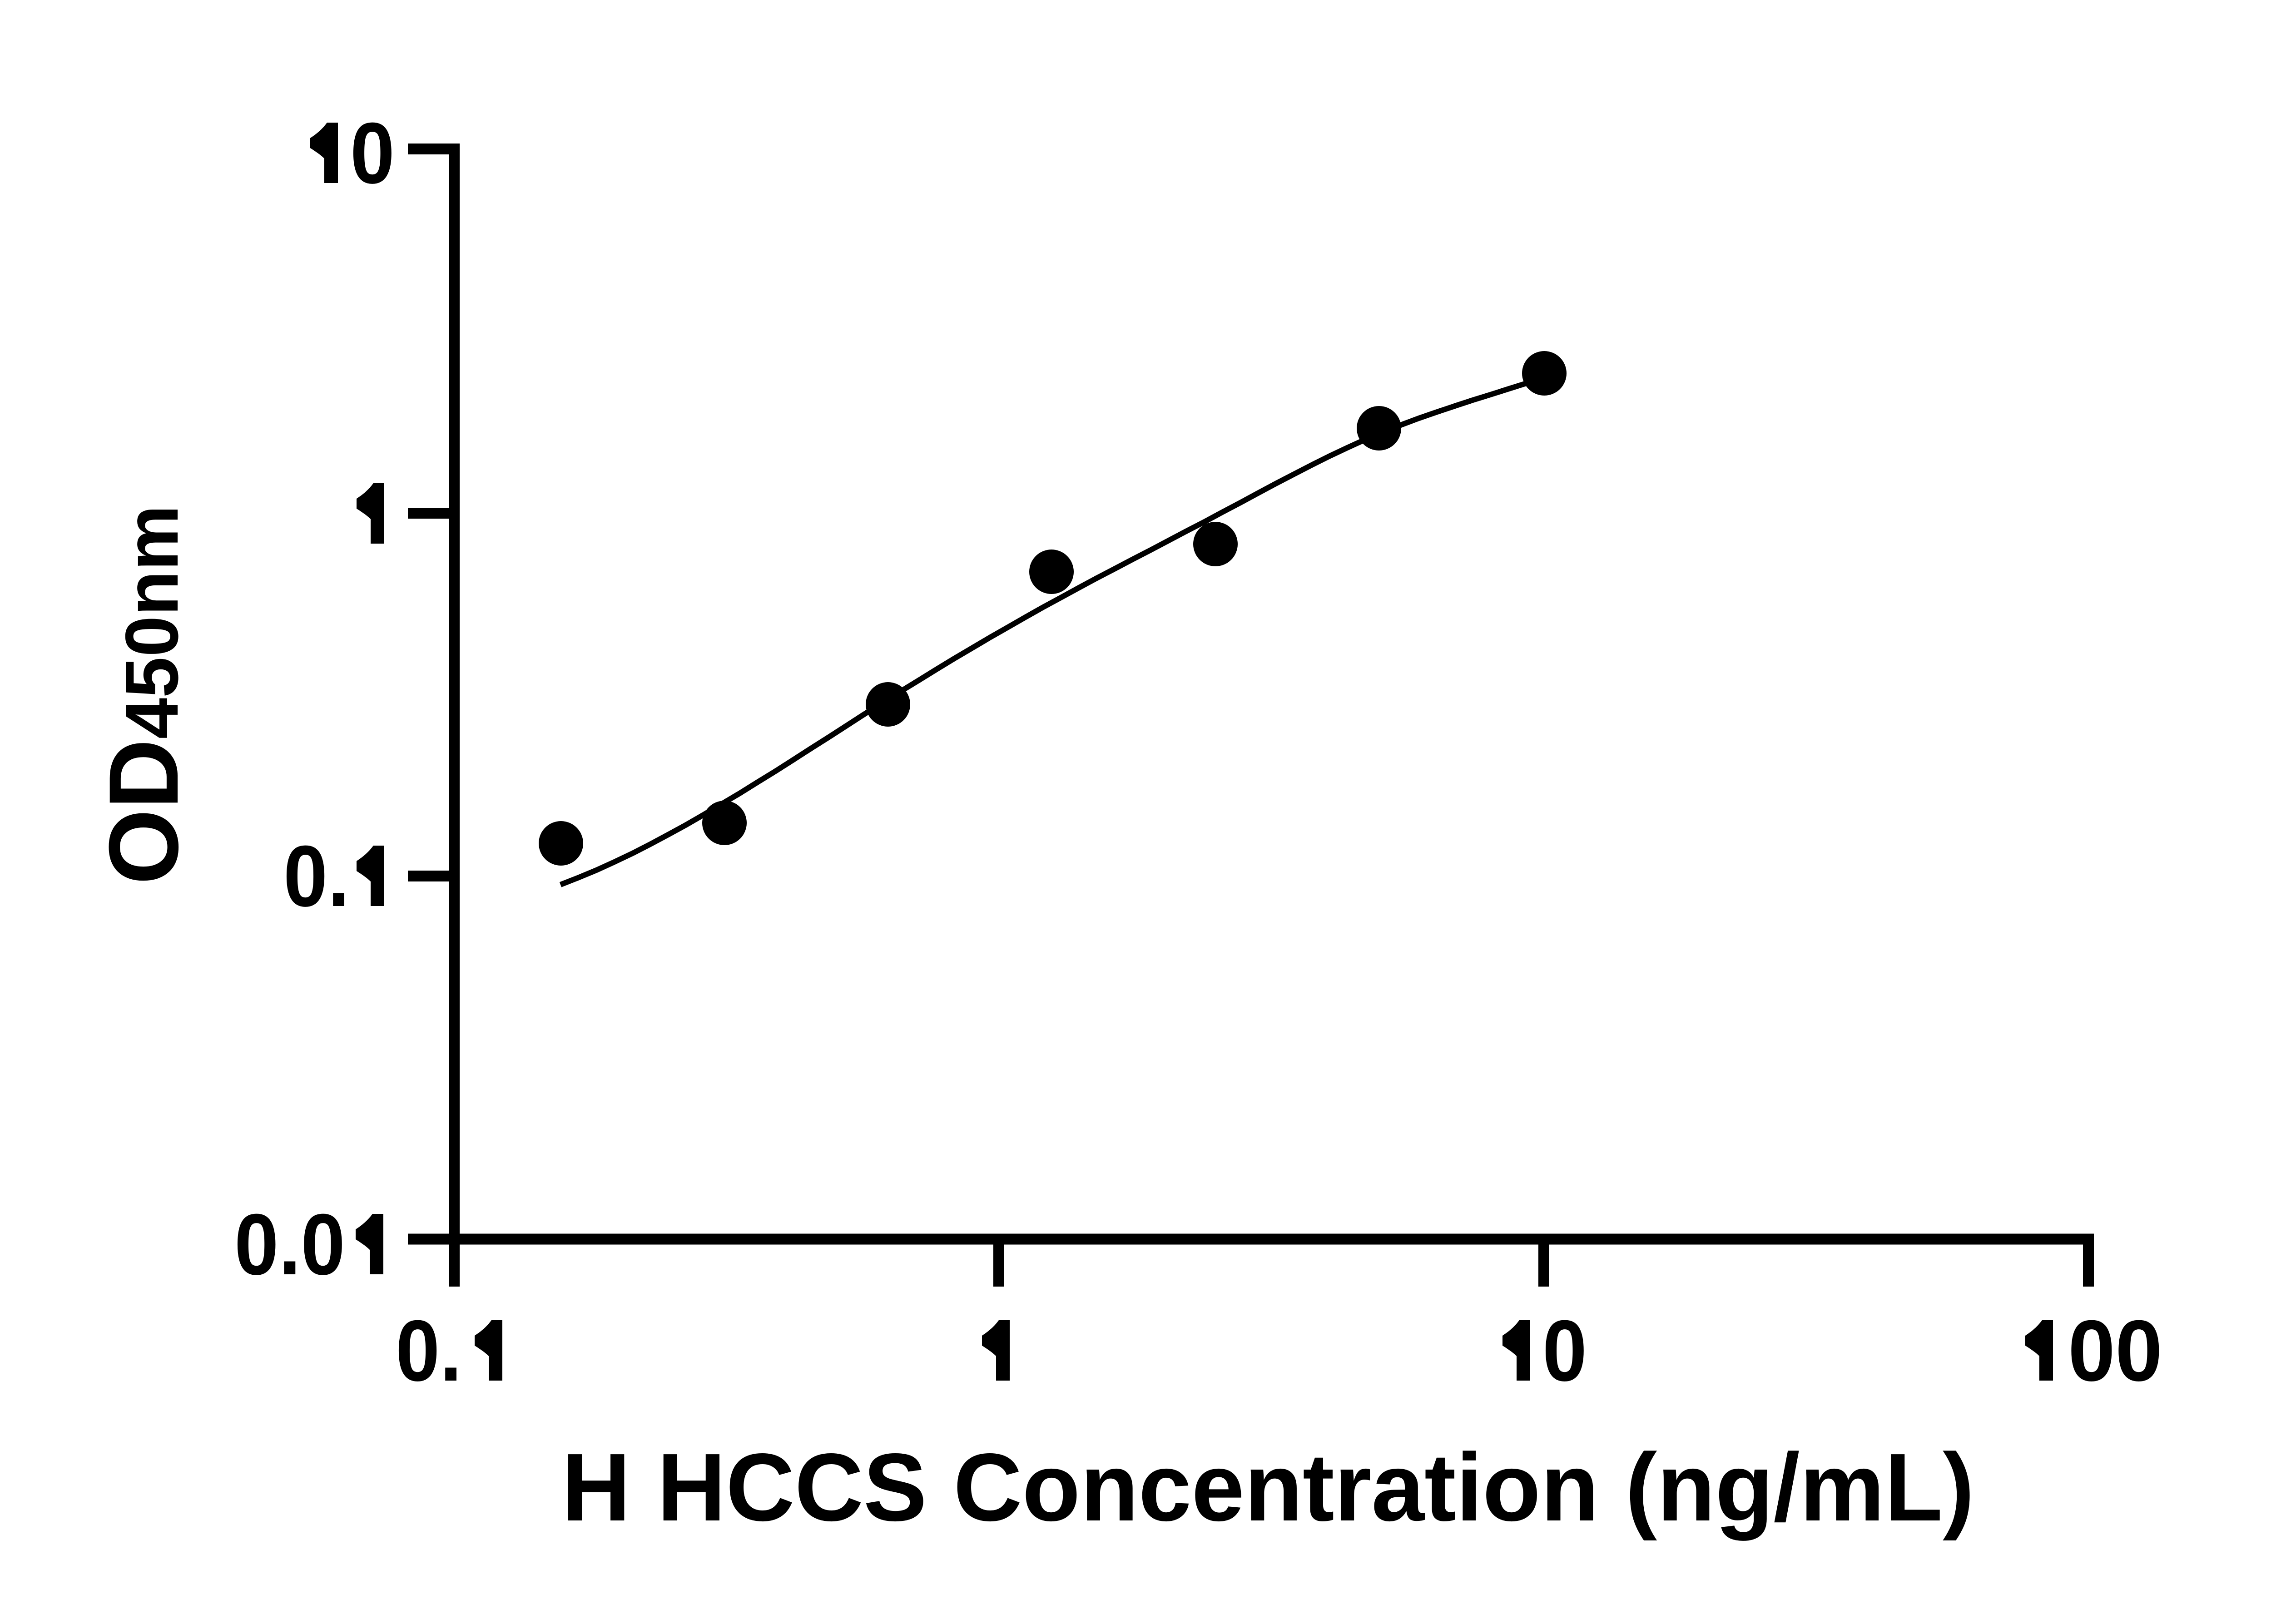 This screenshot has height=1624, width=2271. Describe the element at coordinates (2115, 1350) in the screenshot. I see `svg-text: 00` at that location.